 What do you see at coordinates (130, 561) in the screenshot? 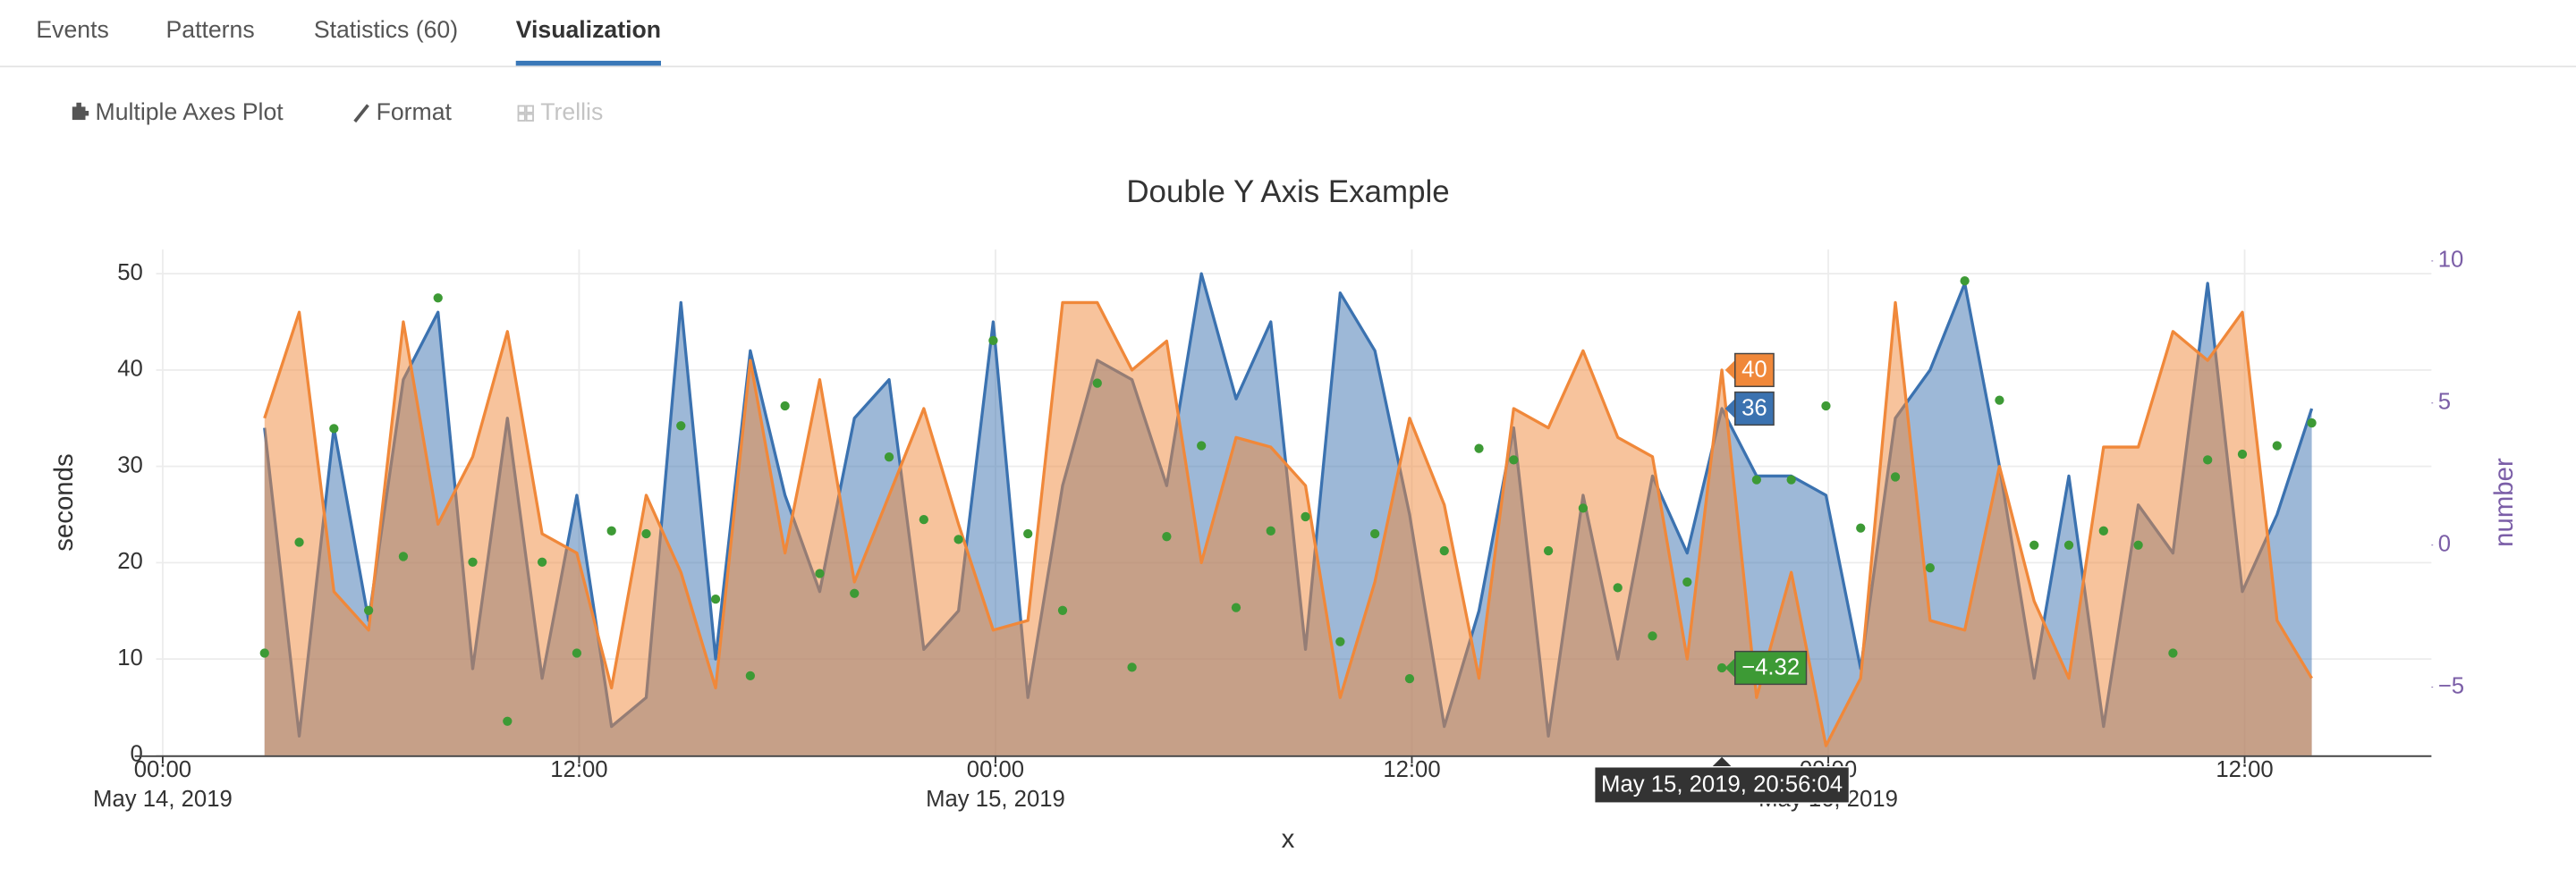
I see `y-tick-label: 20` at bounding box center [130, 561].